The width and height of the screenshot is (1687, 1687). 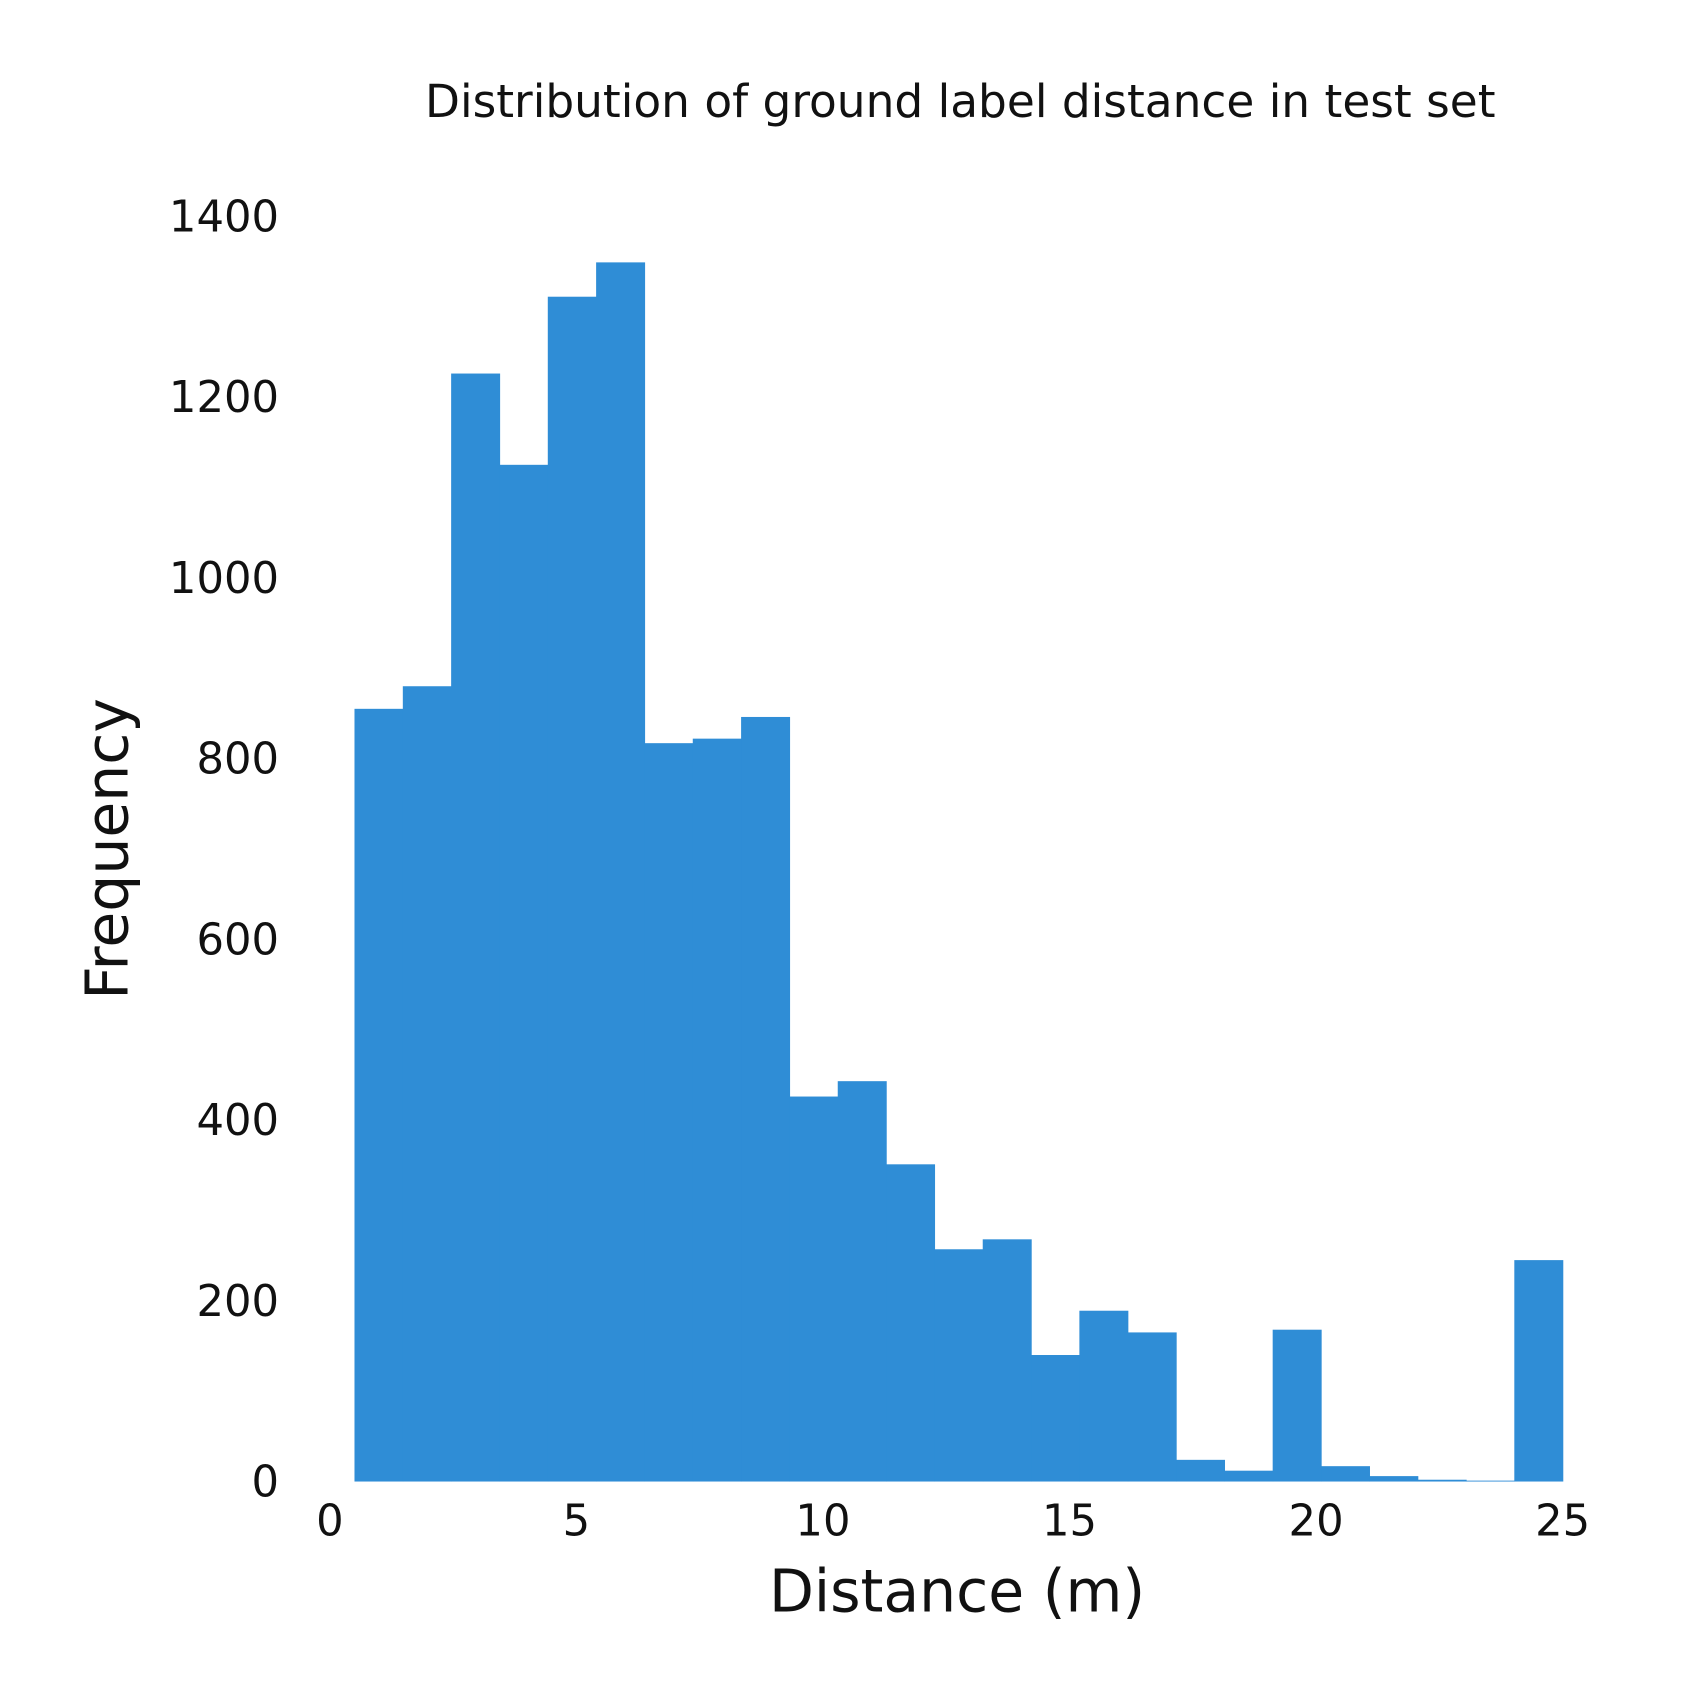 What do you see at coordinates (224, 849) in the screenshot?
I see `y-tick-labels: 0 200 400 600 800 1000 1200 1400` at bounding box center [224, 849].